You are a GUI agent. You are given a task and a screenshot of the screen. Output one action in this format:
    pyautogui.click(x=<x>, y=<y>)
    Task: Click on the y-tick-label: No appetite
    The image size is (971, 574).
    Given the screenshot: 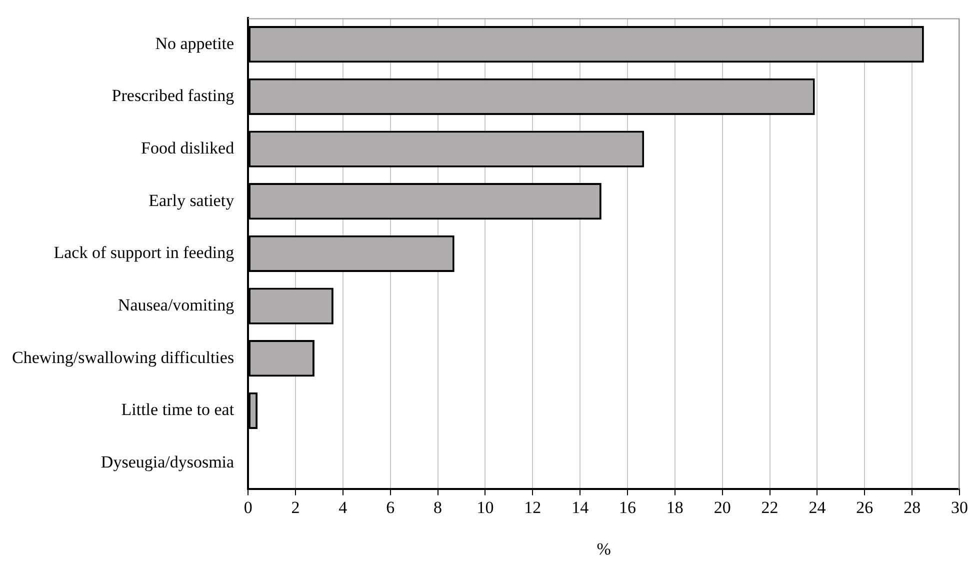 What is the action you would take?
    pyautogui.click(x=194, y=43)
    